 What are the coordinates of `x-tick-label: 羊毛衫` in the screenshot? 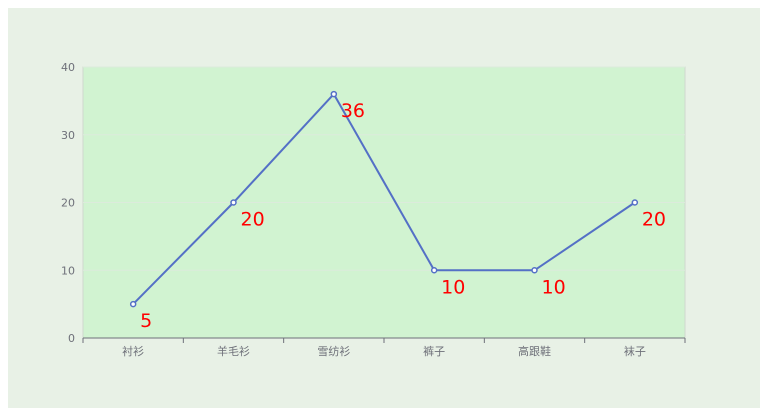 It's located at (233, 351).